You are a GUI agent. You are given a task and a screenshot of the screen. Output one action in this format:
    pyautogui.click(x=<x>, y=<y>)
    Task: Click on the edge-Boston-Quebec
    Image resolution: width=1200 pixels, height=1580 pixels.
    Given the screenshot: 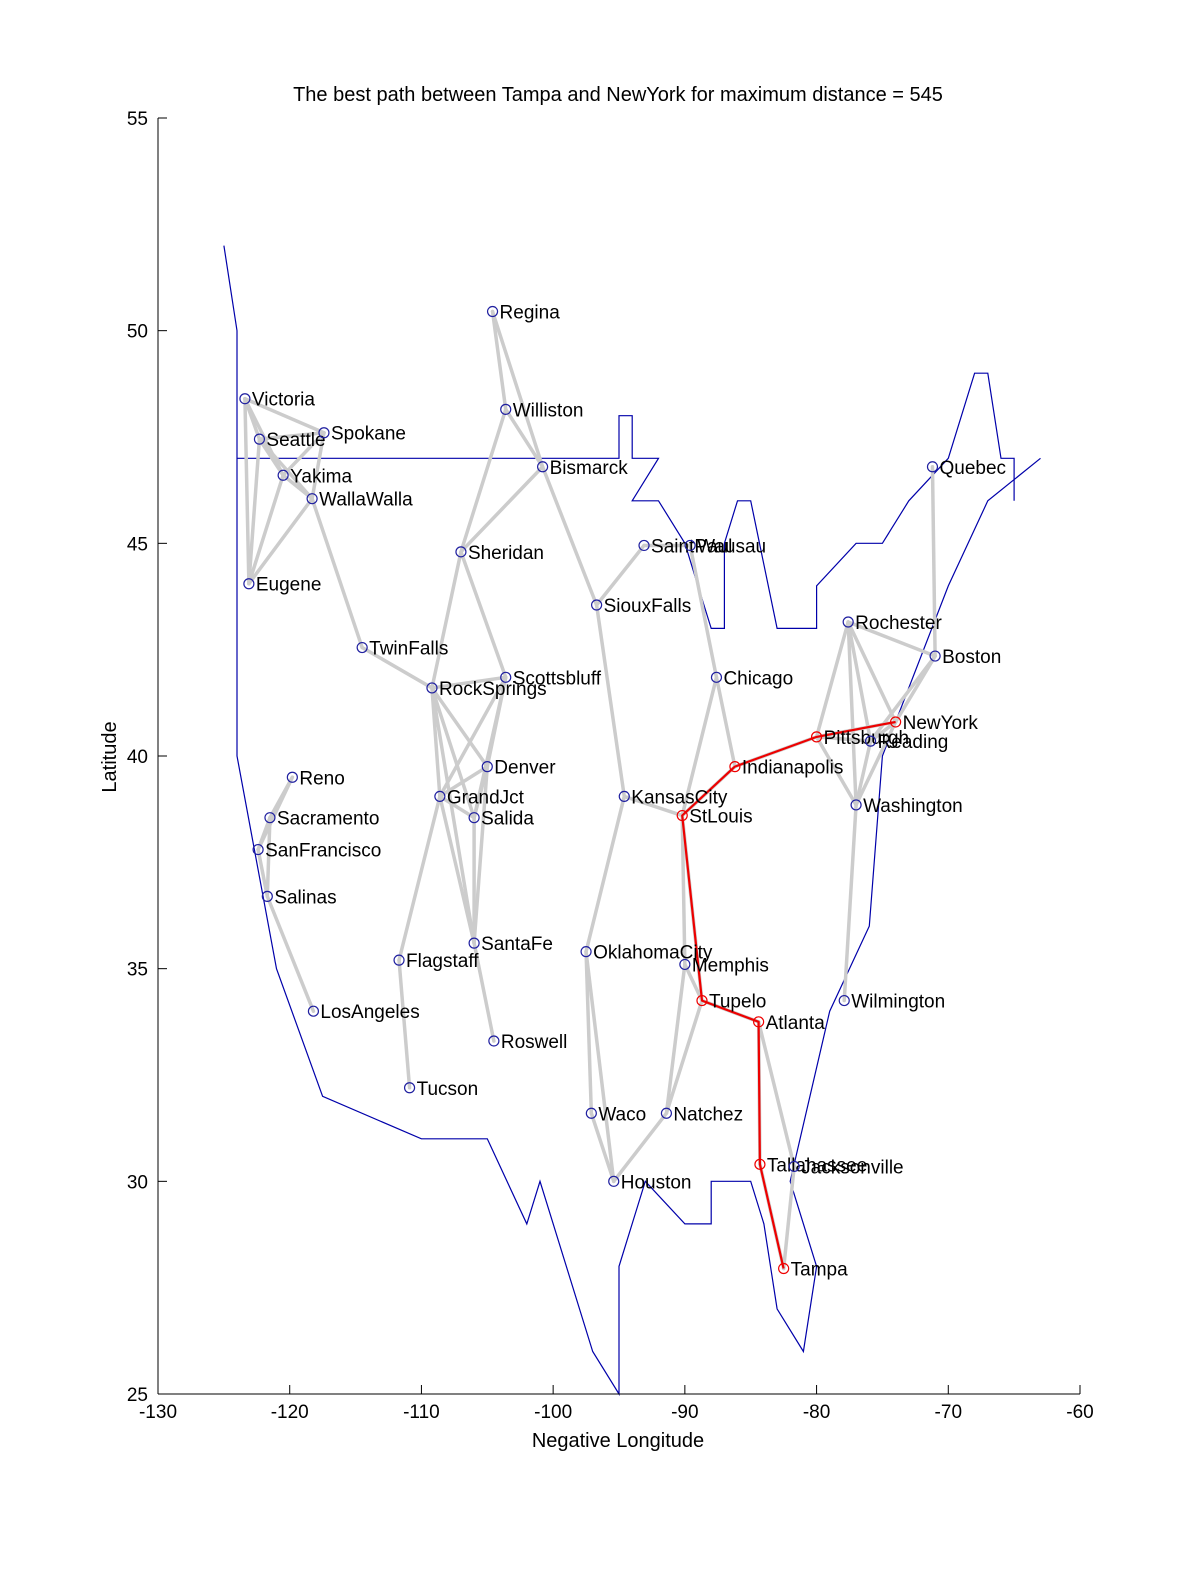 What is the action you would take?
    pyautogui.click(x=933, y=561)
    